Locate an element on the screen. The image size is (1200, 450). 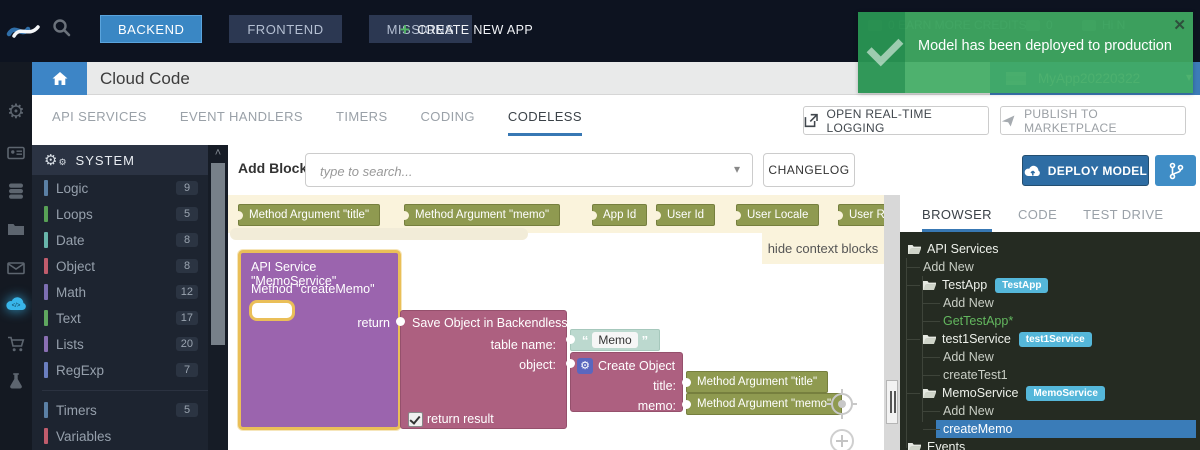
category-loops: Loops 5 is located at coordinates (120, 214).